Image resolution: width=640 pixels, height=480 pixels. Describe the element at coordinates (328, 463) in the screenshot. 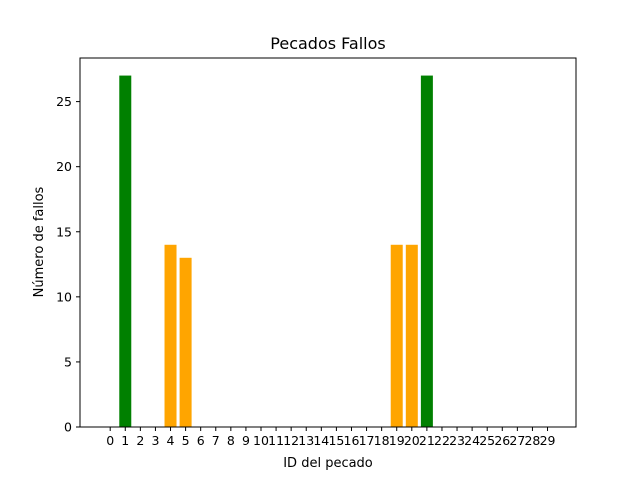

I see `x-axis-label: ID del pecado` at that location.